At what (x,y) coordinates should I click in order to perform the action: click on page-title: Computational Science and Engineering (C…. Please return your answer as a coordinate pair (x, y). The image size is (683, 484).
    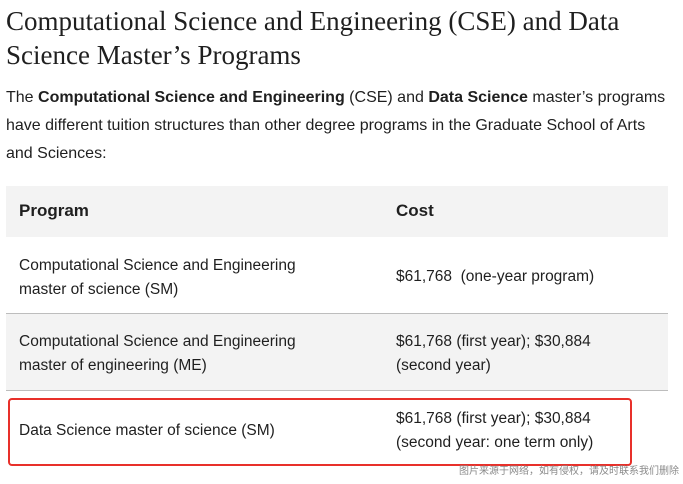
    Looking at the image, I should click on (313, 38).